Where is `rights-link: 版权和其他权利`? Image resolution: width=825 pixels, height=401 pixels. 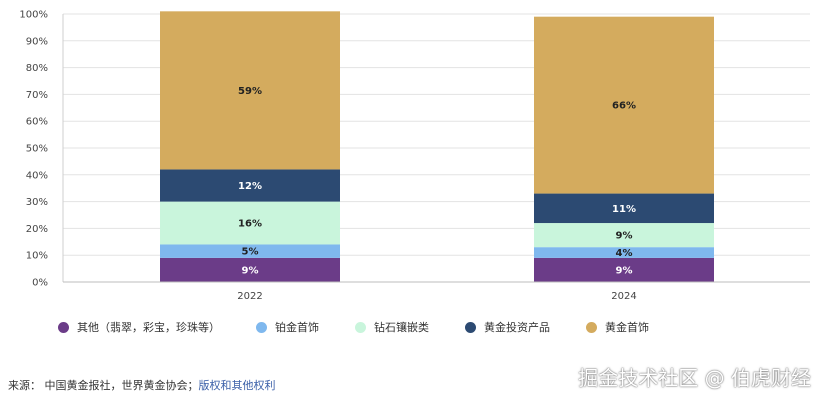
rights-link: 版权和其他权利 is located at coordinates (237, 385).